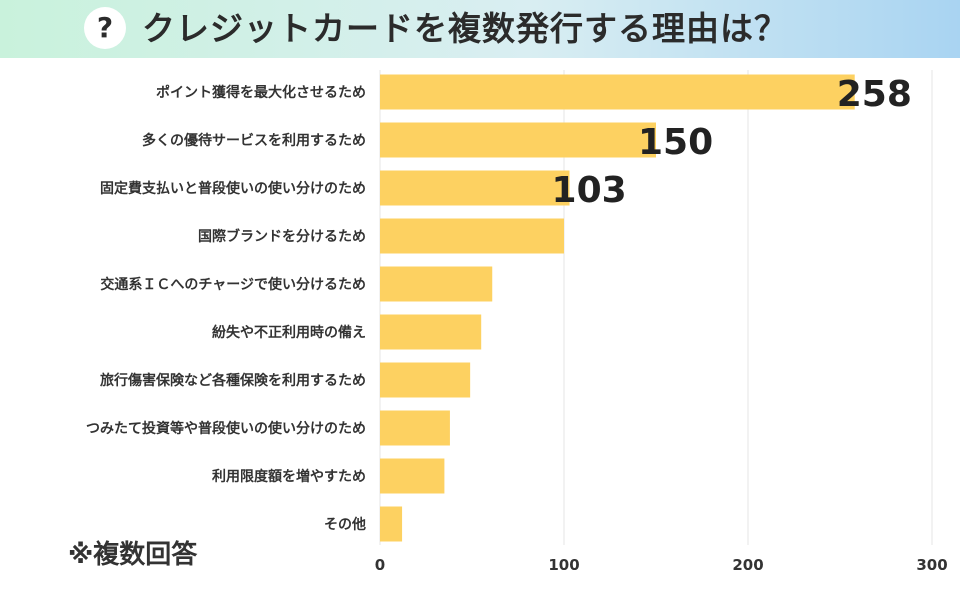 The image size is (960, 600). I want to click on title-banner: ? クレジットカードを複数発行する理由は？, so click(480, 29).